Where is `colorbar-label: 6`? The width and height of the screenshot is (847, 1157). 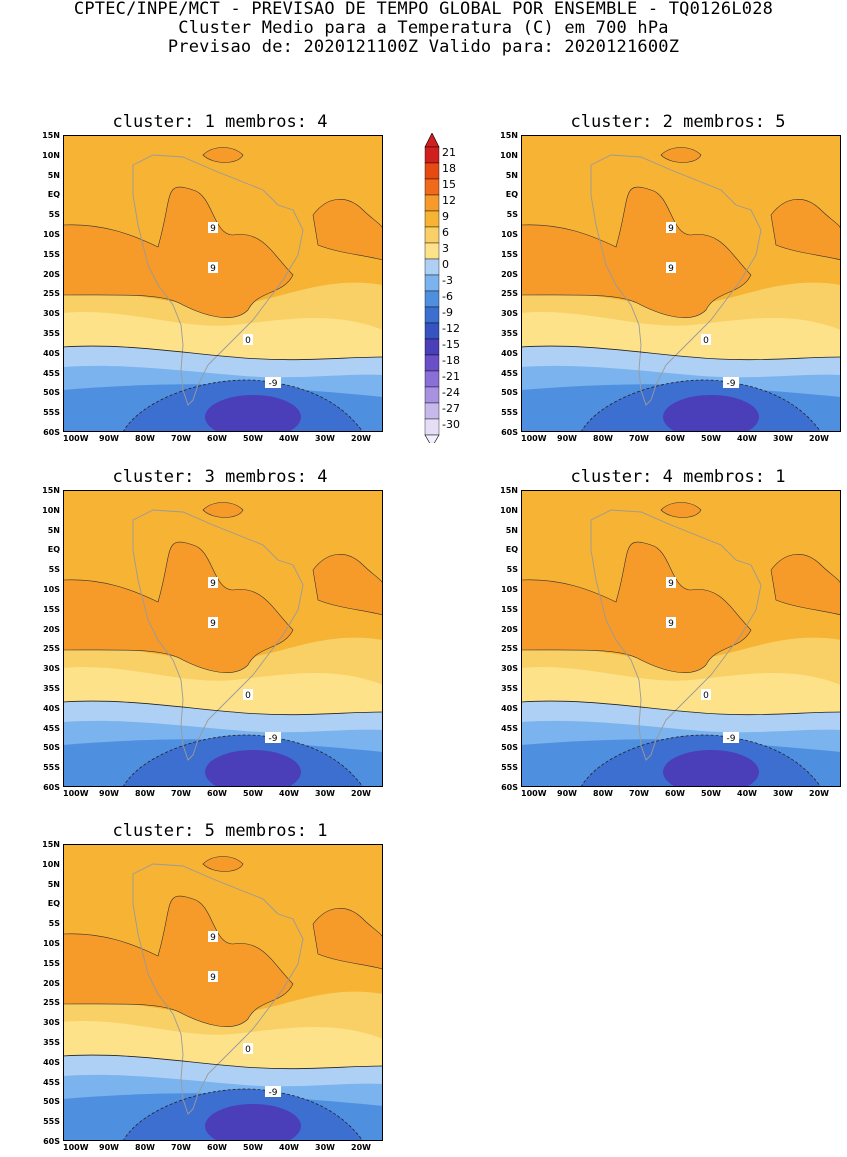 colorbar-label: 6 is located at coordinates (445, 232).